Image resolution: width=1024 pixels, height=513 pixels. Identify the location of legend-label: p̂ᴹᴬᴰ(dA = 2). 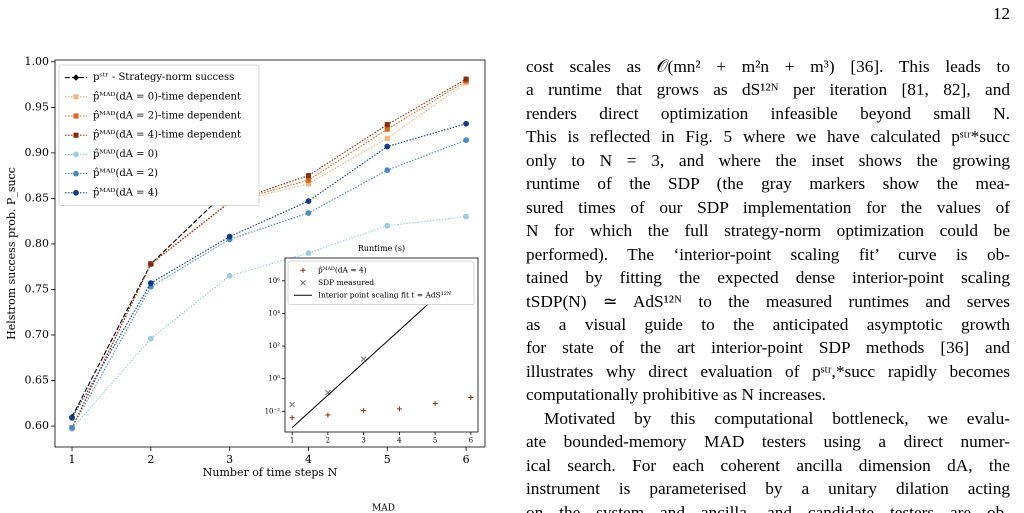
(125, 173).